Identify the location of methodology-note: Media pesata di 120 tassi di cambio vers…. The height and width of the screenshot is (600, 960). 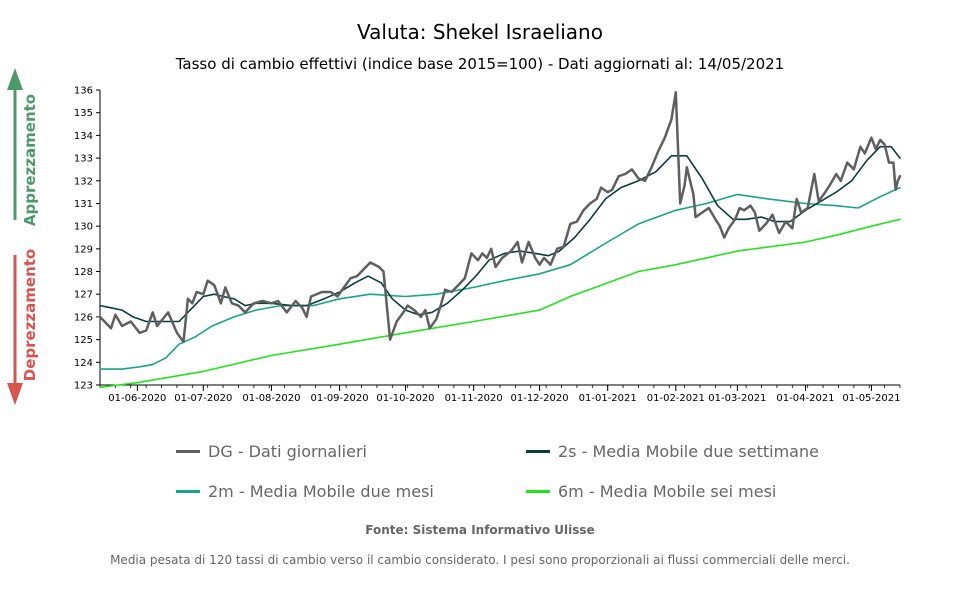
(480, 560).